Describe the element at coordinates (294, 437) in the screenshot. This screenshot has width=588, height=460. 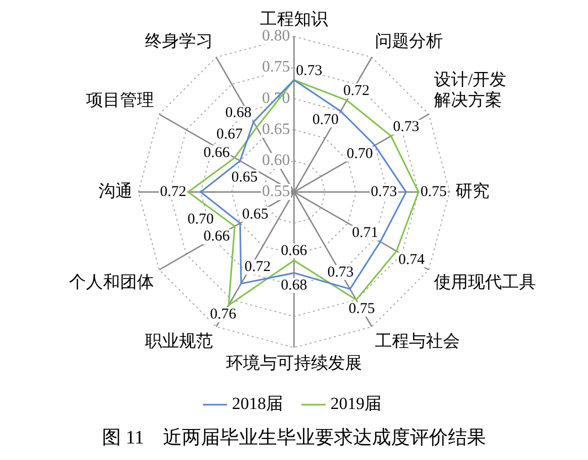
I see `text: 图 11 近两届毕业生毕业要求达成度评价结果` at that location.